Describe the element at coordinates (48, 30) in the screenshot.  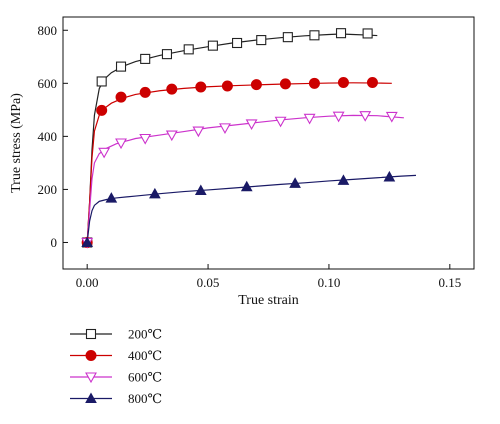
I see `y-tick-label: 800` at that location.